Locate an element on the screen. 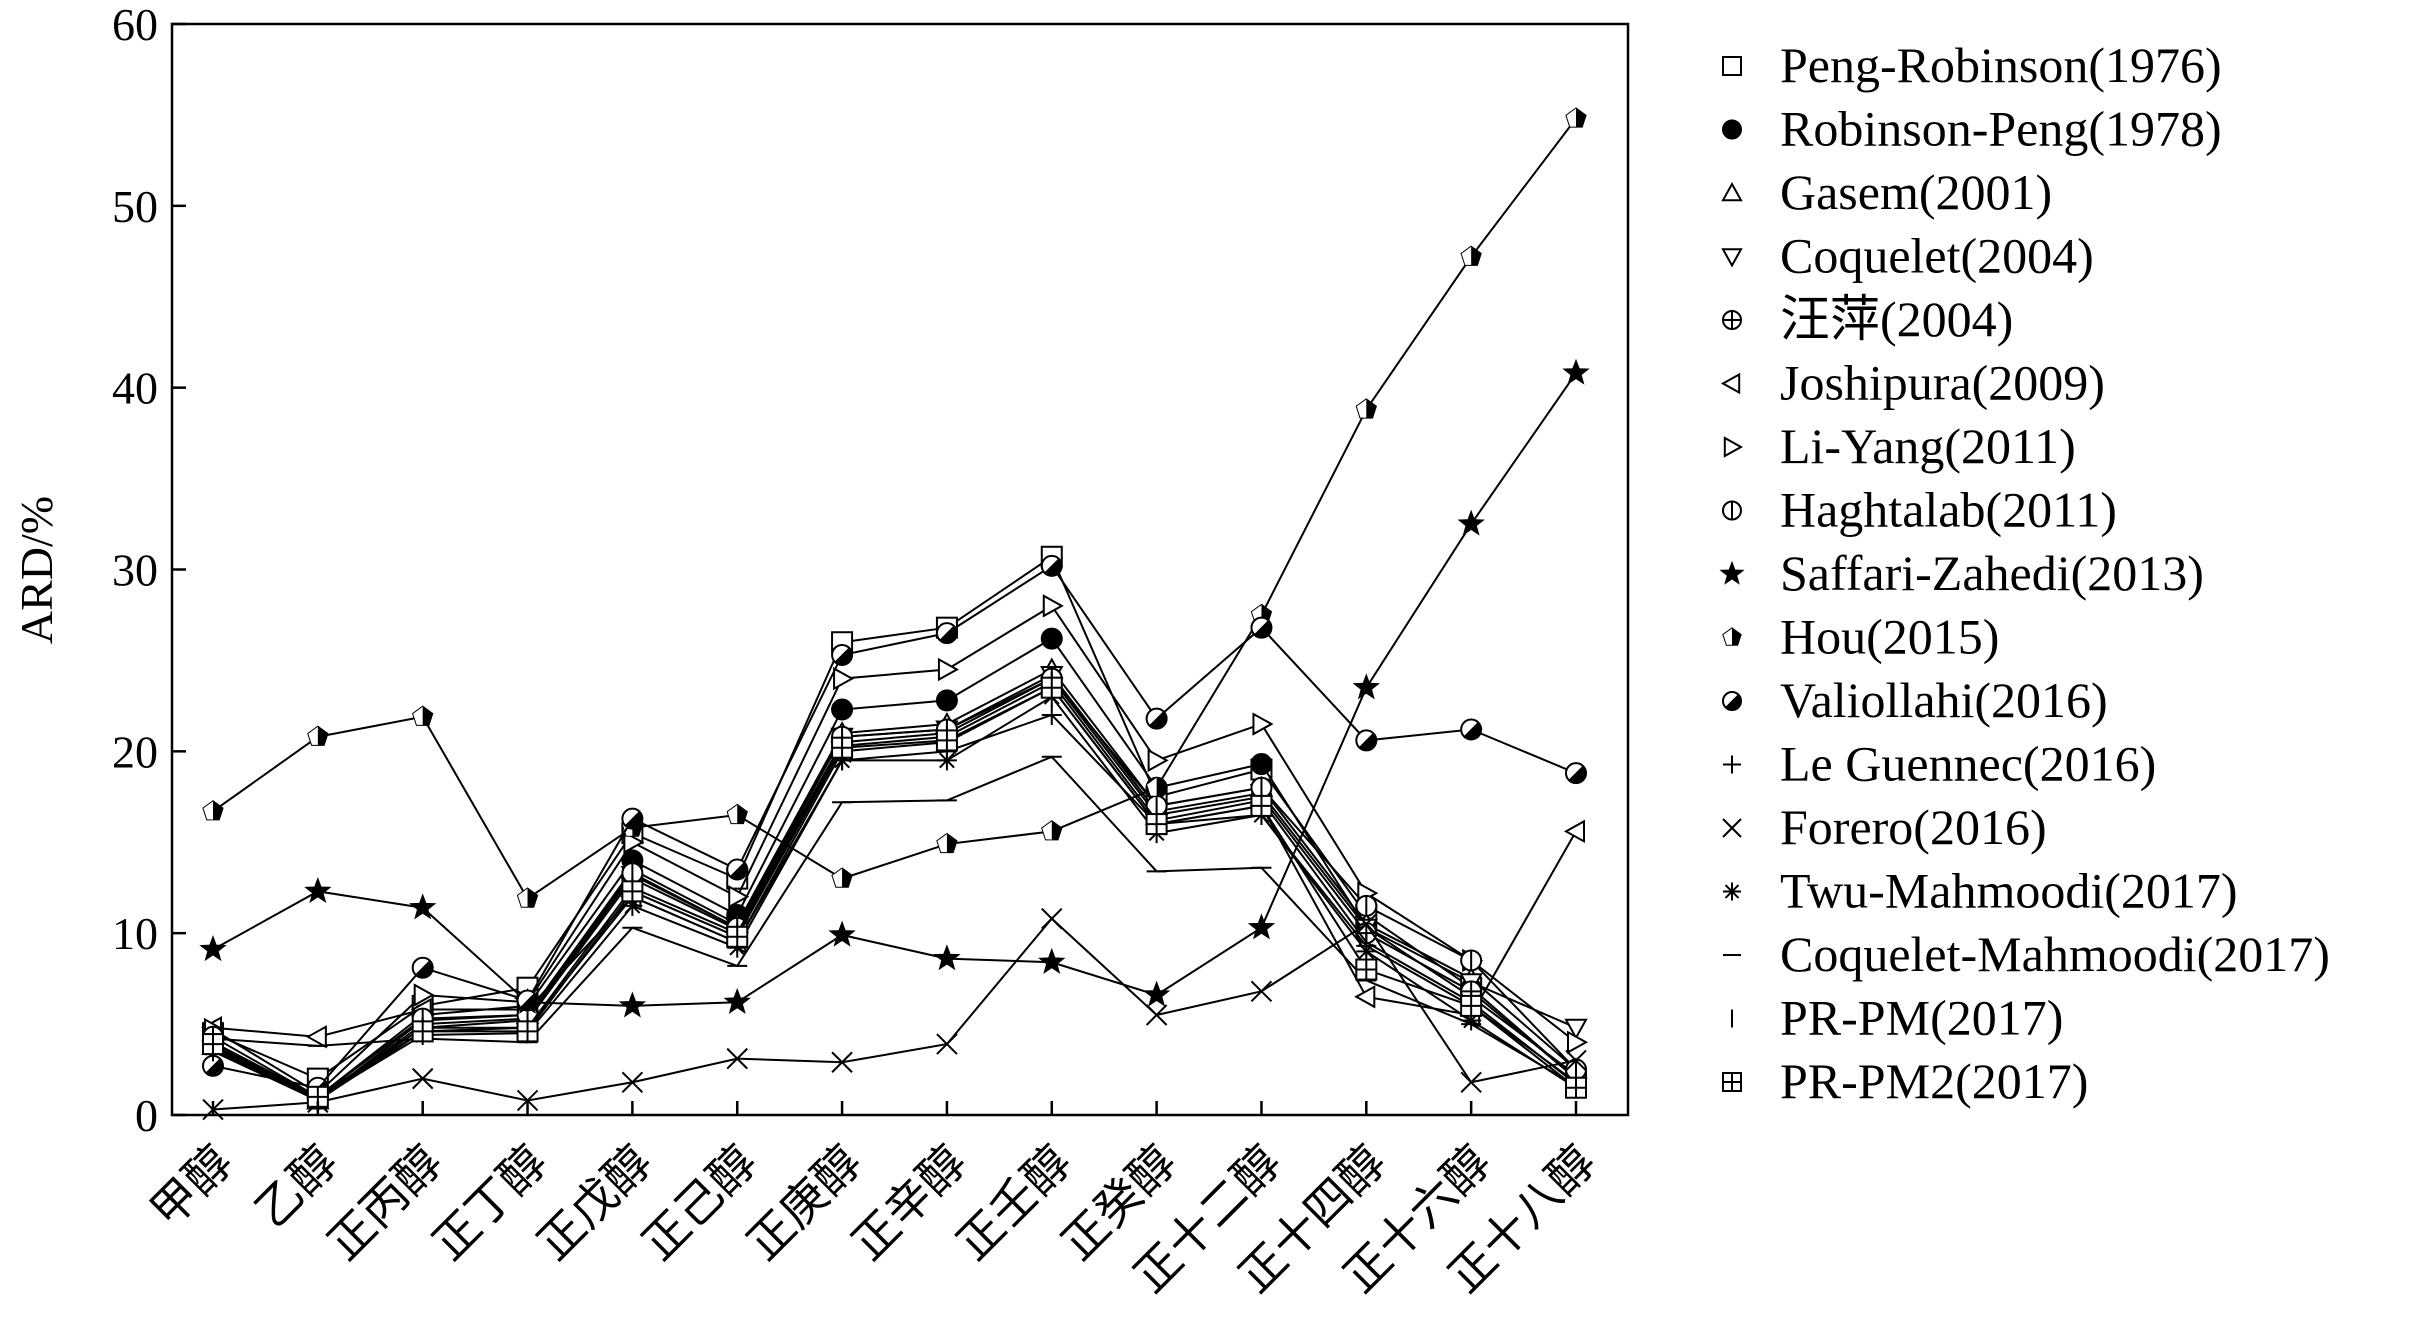  x-tick-label-6: 正己醇 is located at coordinates (700, 1203).